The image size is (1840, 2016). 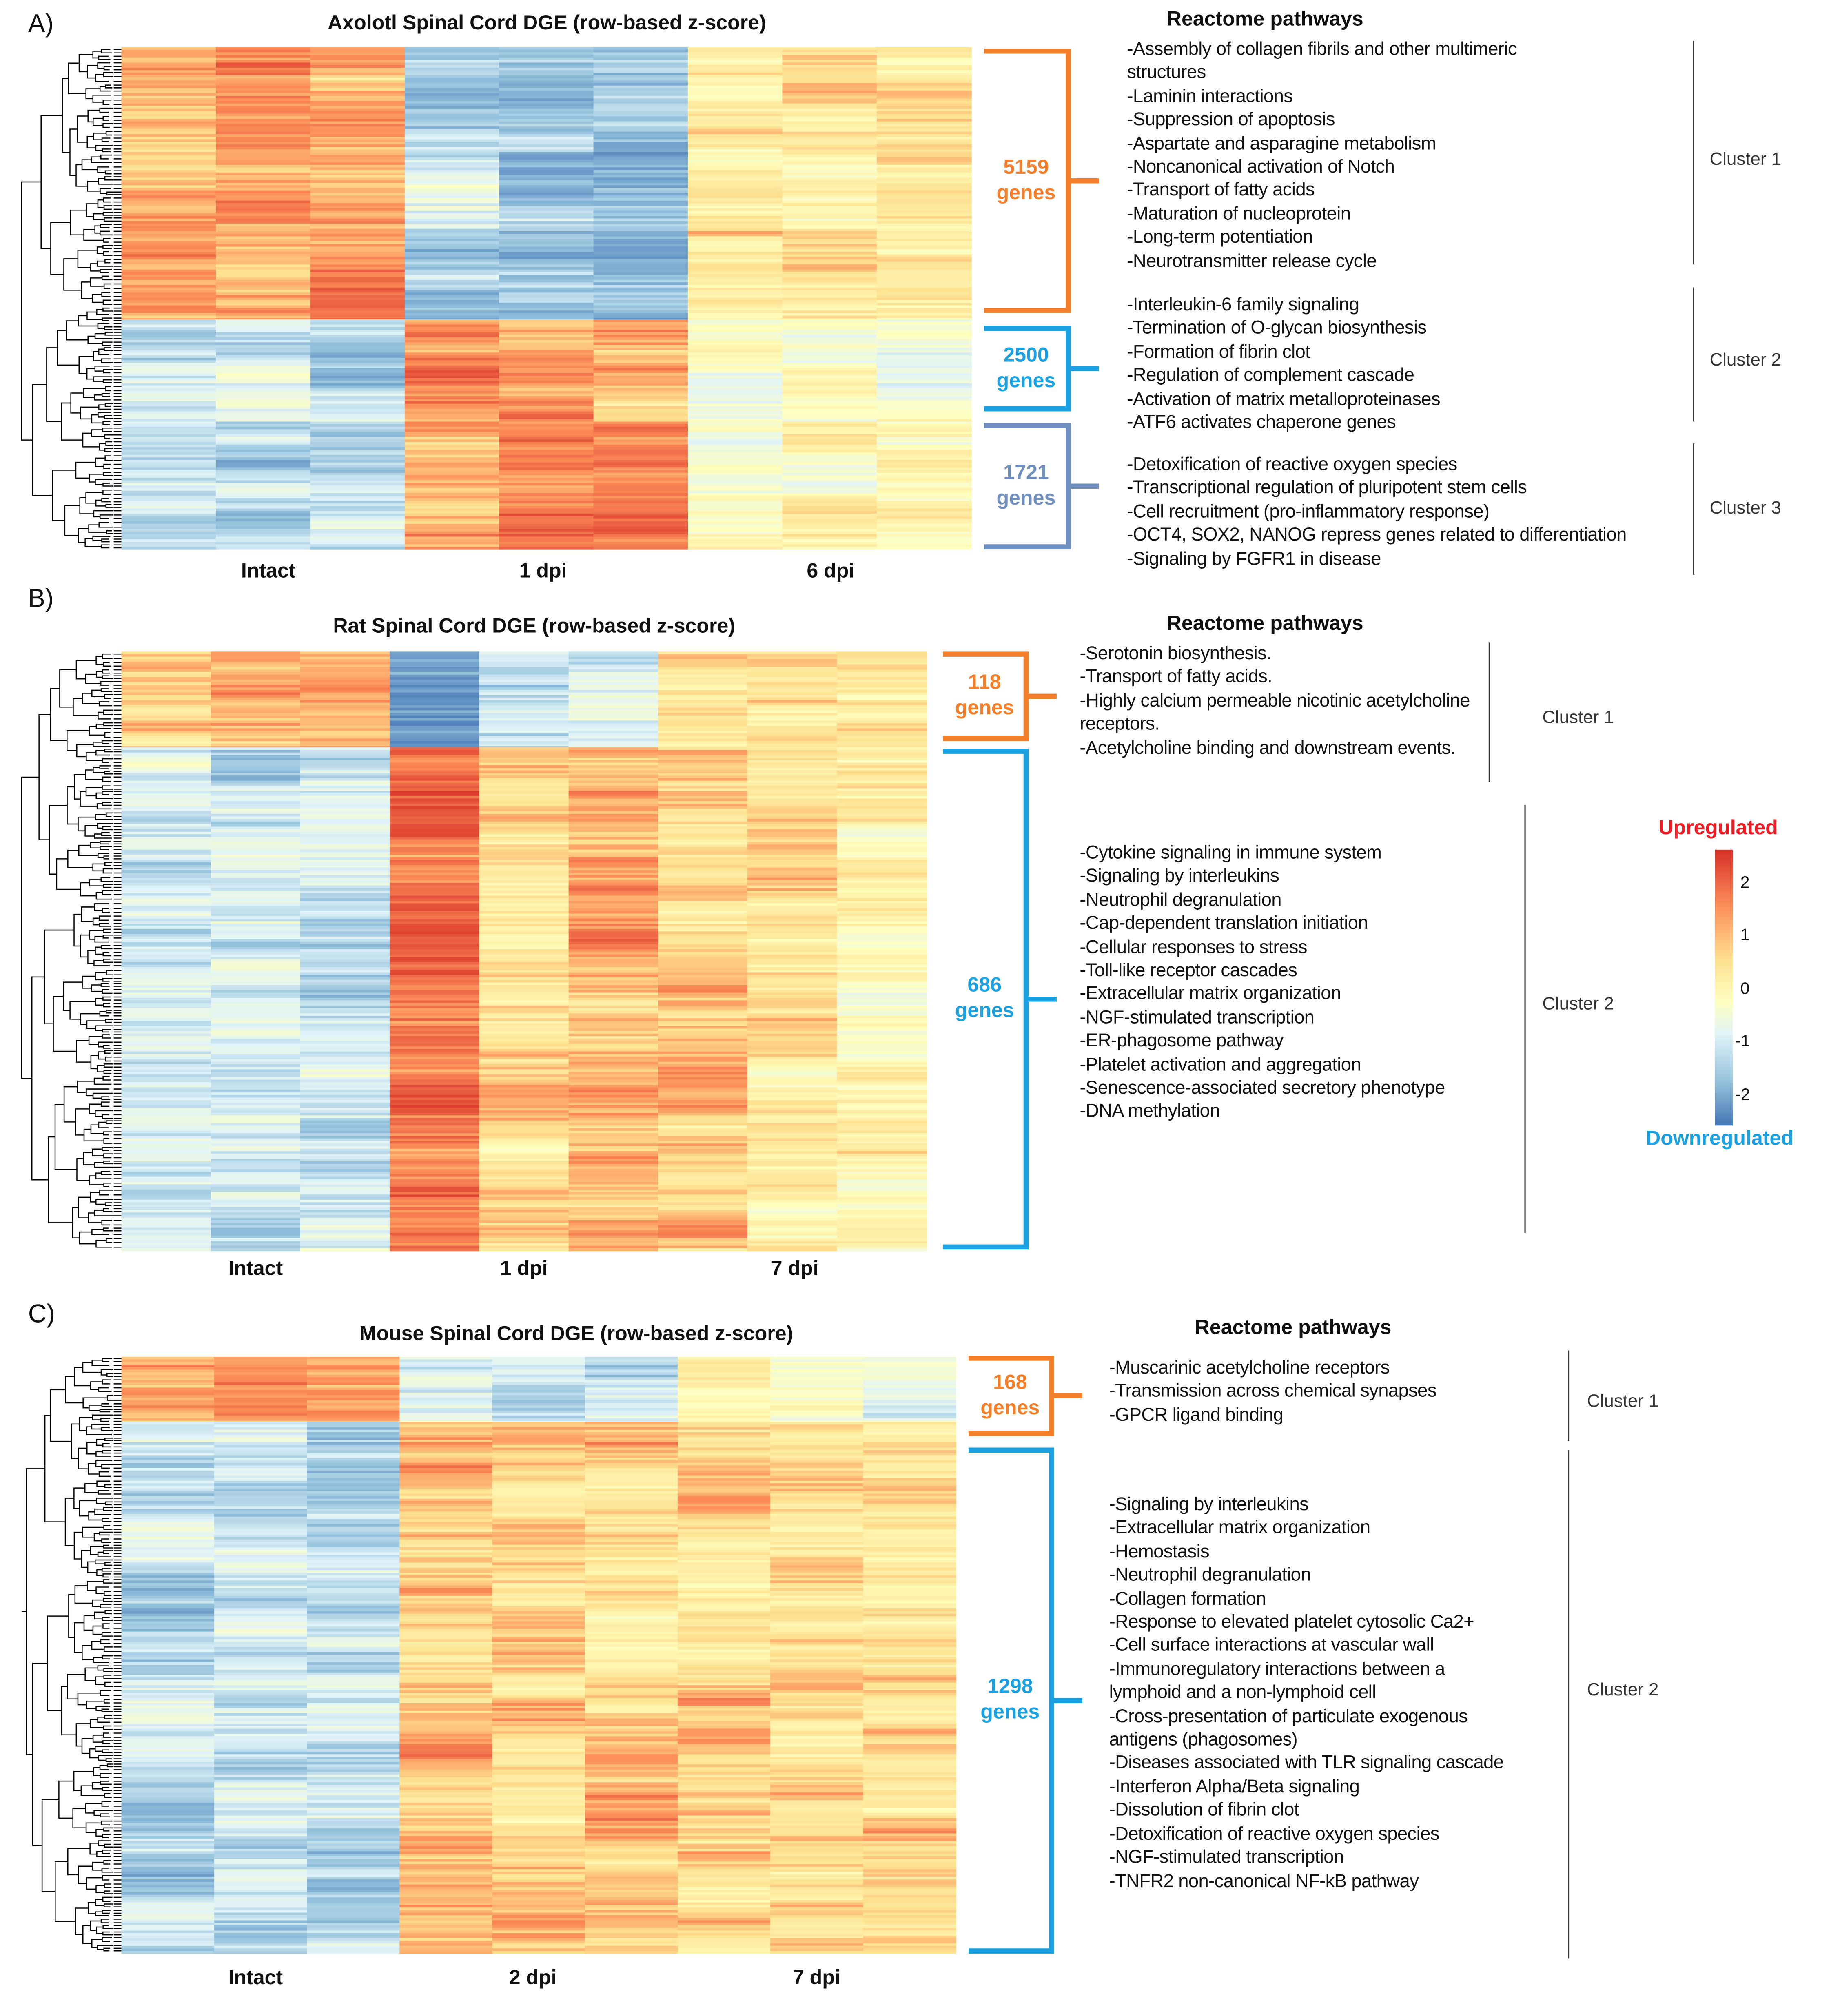 What do you see at coordinates (1224, 924) in the screenshot?
I see `pathway-item: -Cap-dependent translation initiation` at bounding box center [1224, 924].